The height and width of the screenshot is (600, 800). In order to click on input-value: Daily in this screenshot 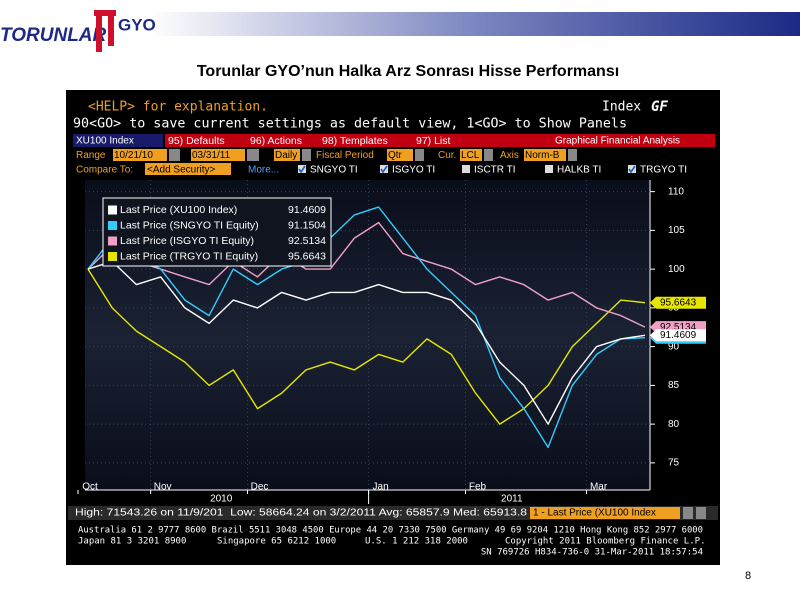, I will do `click(286, 155)`.